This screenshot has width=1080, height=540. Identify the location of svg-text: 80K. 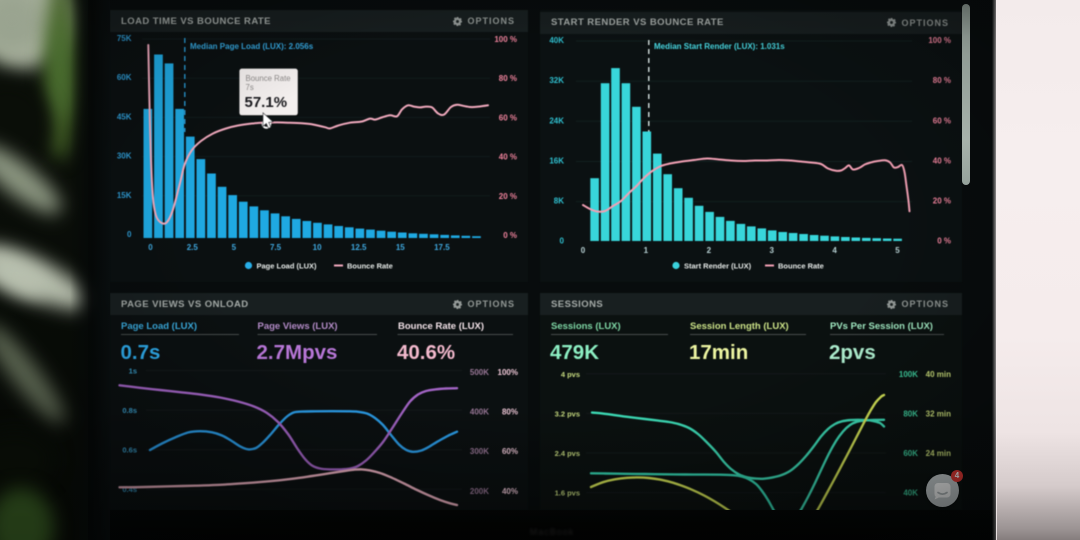
(910, 413).